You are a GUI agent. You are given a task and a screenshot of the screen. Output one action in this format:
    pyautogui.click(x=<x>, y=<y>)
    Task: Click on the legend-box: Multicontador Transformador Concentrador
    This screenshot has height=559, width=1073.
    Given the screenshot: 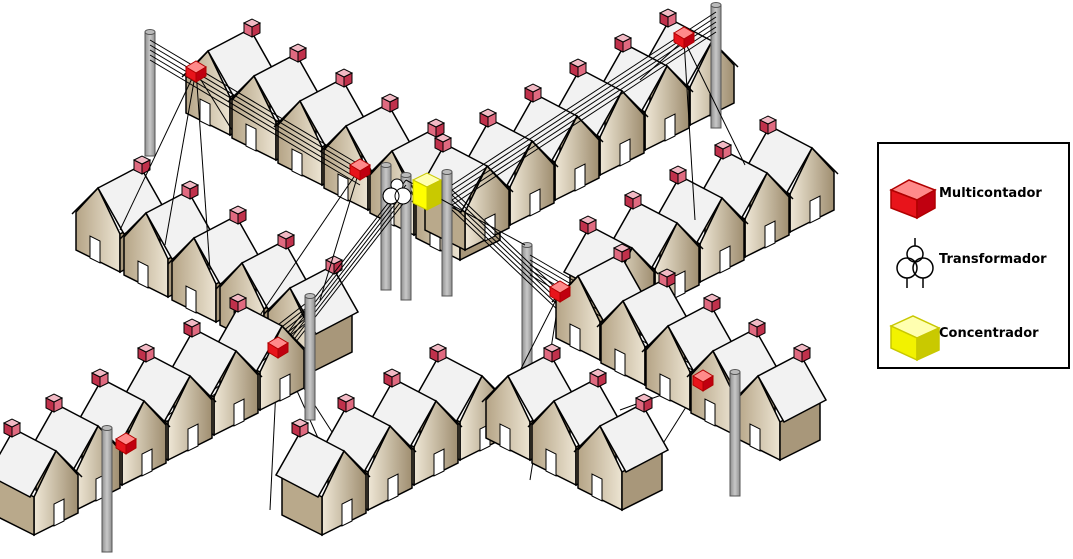 What is the action you would take?
    pyautogui.click(x=973, y=255)
    